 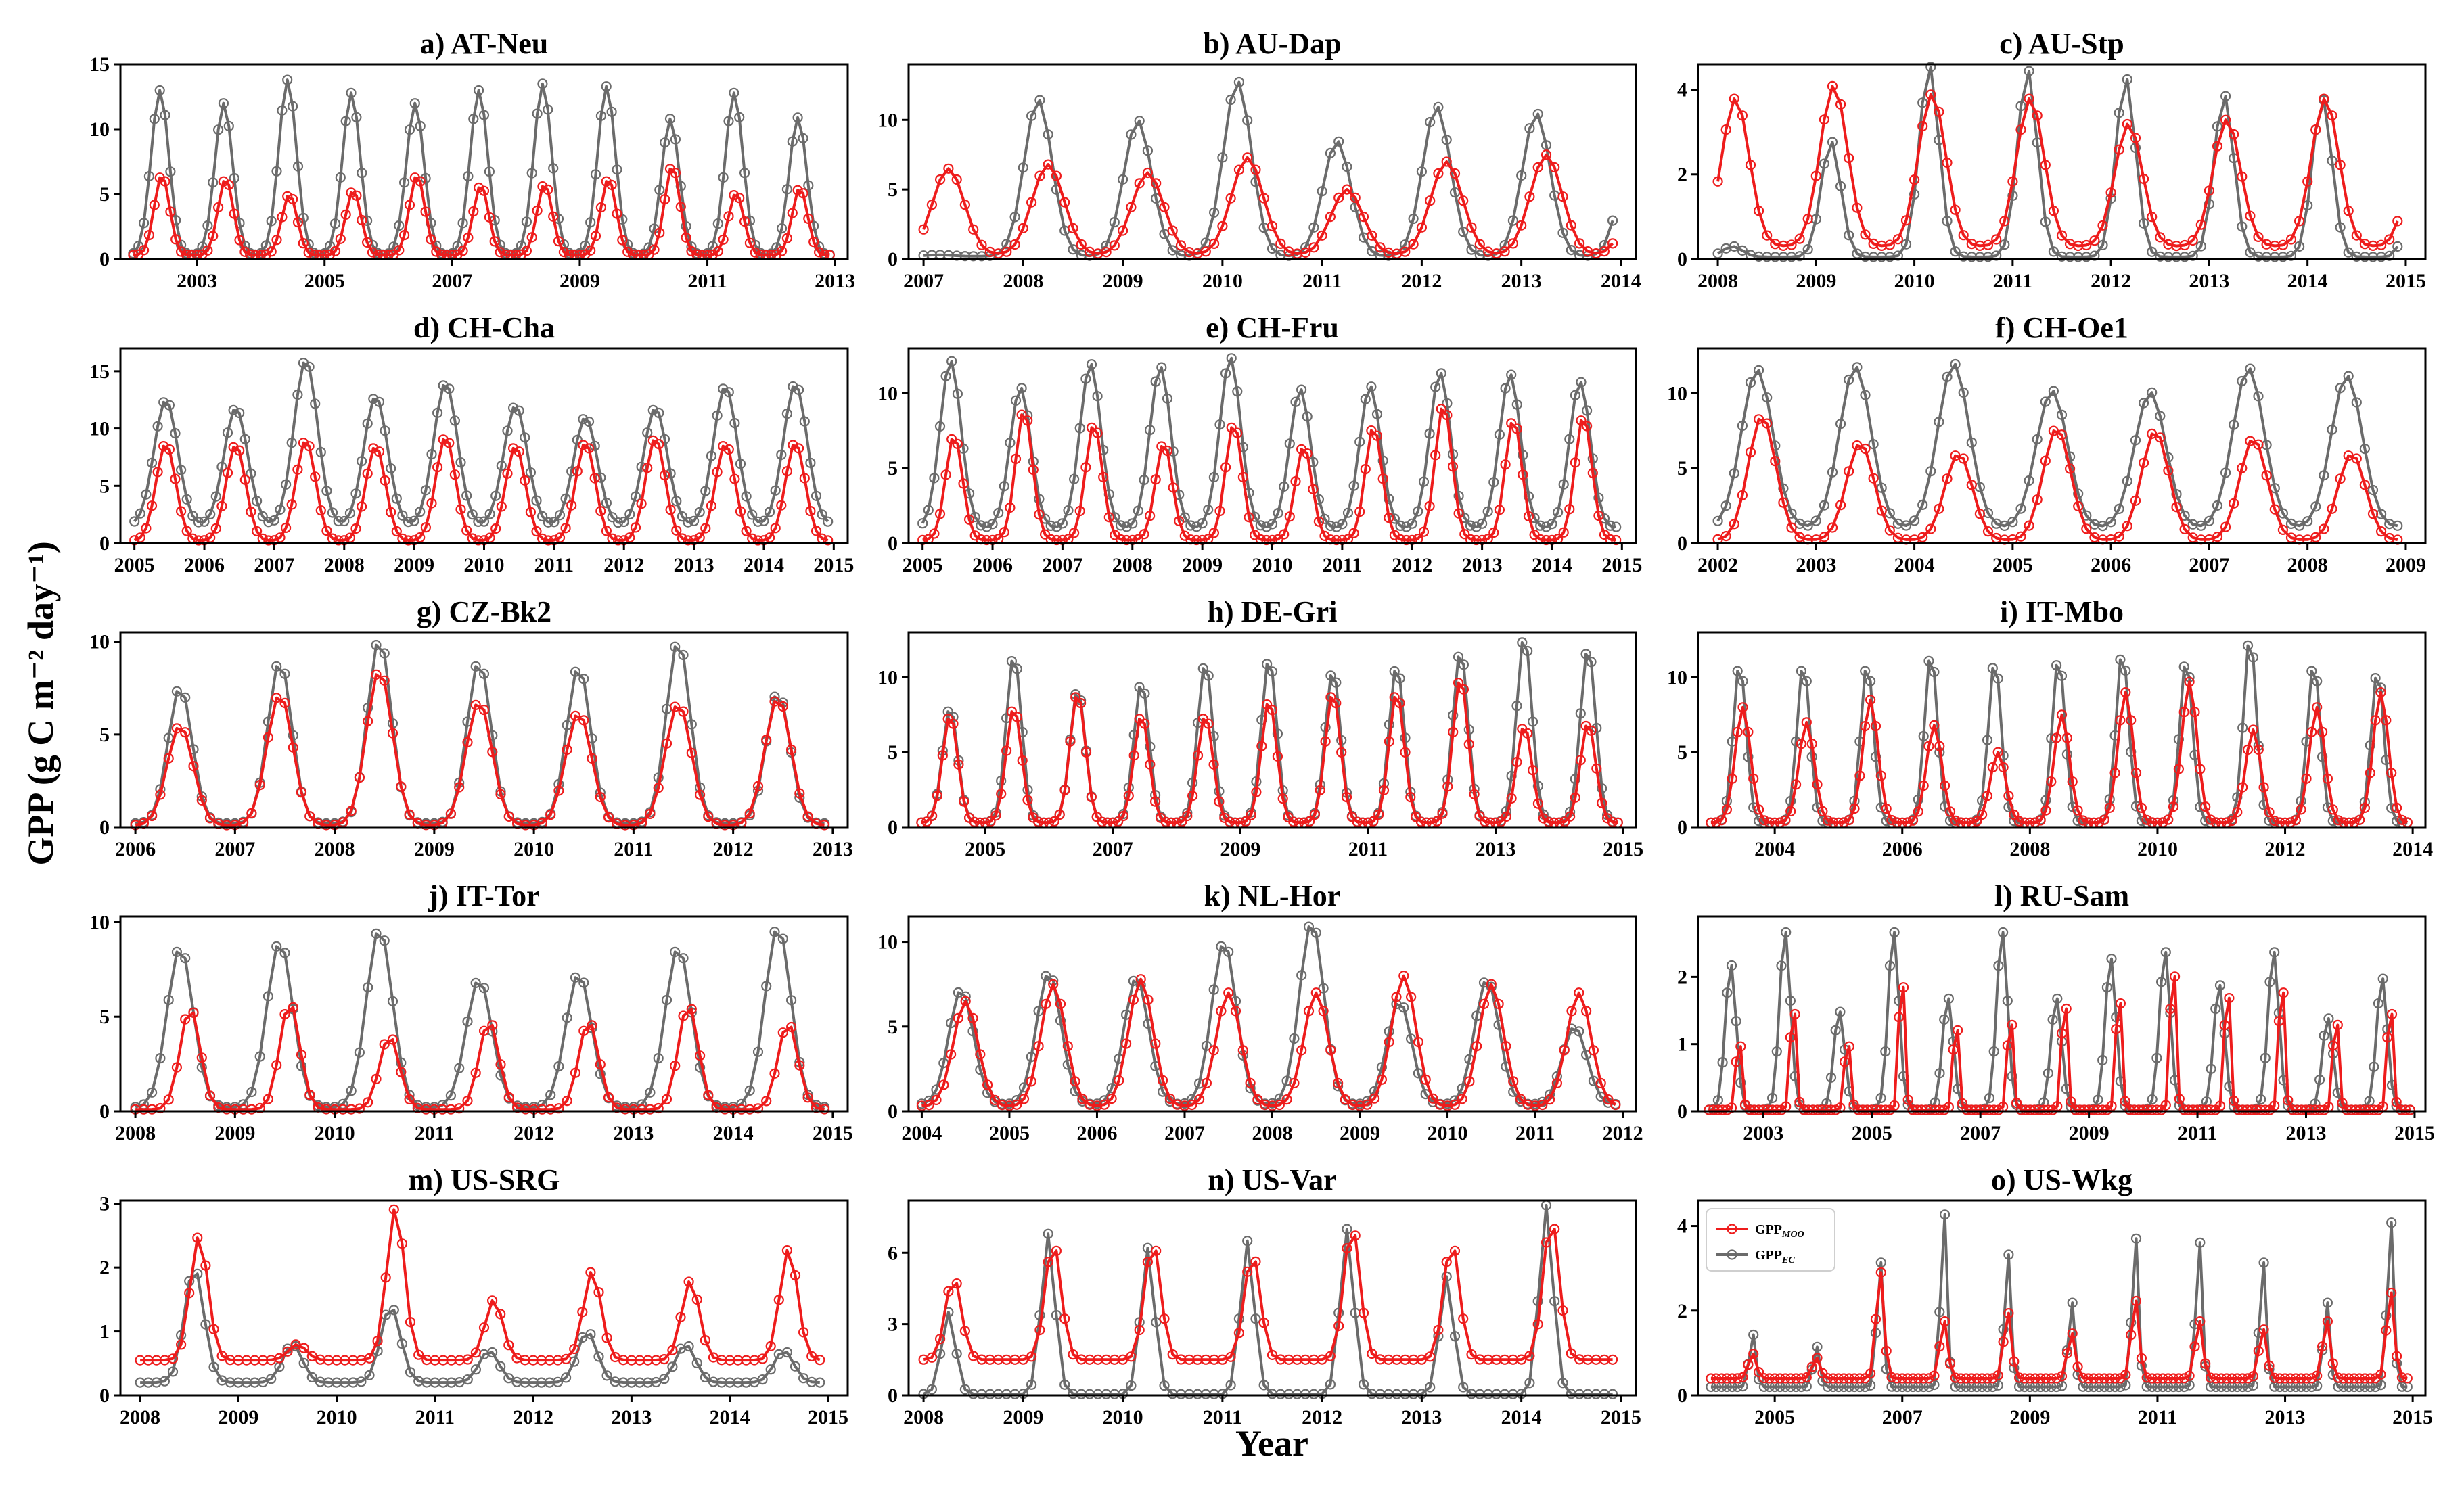 What do you see at coordinates (1023, 1417) in the screenshot?
I see `x-tick-label-n: 2009` at bounding box center [1023, 1417].